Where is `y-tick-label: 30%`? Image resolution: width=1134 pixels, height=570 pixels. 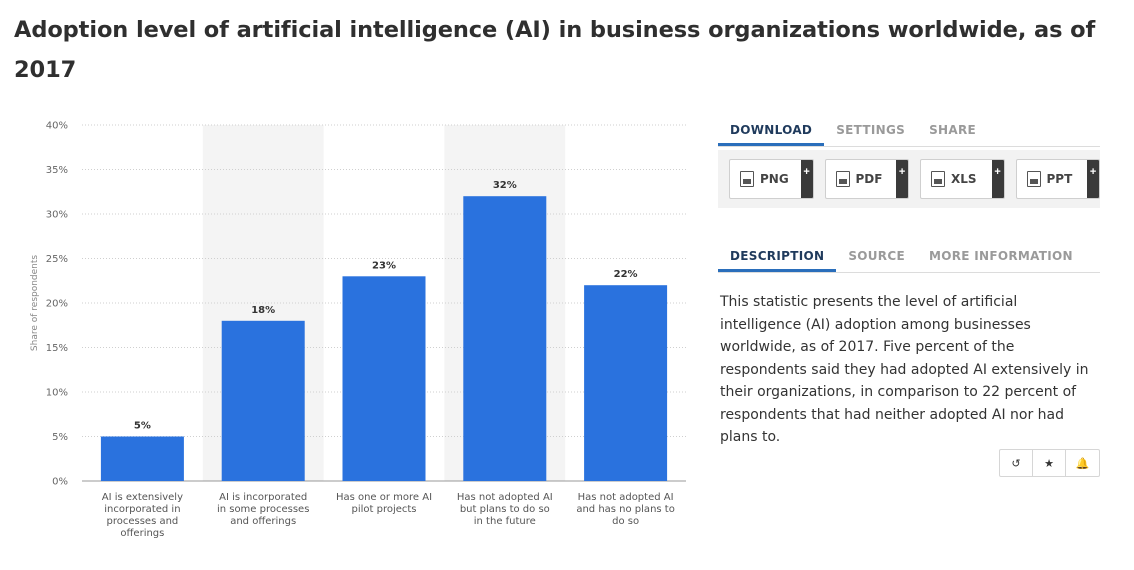 y-tick-label: 30% is located at coordinates (57, 215).